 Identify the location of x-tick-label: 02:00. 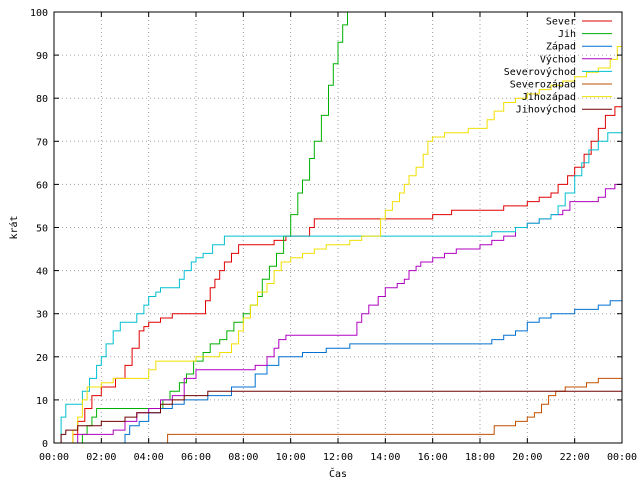
(101, 457).